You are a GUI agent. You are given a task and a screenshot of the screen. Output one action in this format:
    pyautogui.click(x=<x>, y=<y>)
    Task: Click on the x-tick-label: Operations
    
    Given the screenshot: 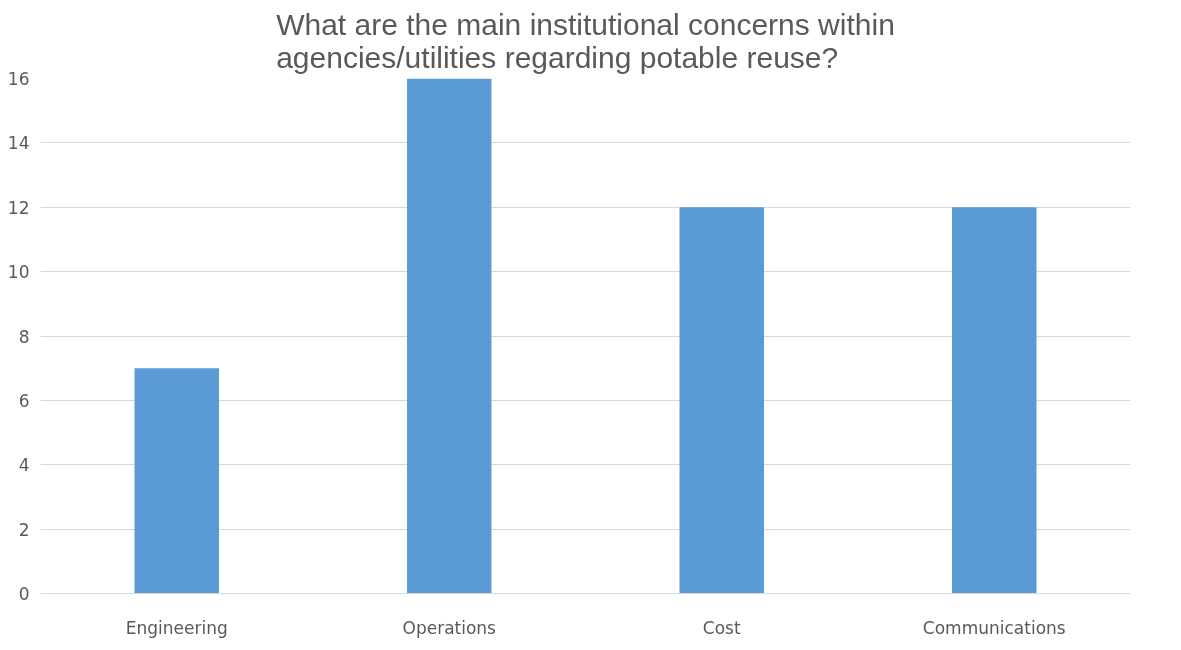 What is the action you would take?
    pyautogui.click(x=449, y=627)
    